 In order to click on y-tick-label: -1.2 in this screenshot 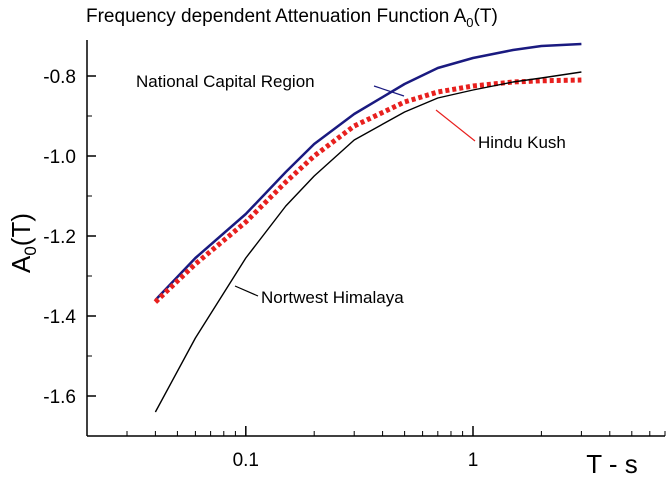, I will do `click(59, 237)`.